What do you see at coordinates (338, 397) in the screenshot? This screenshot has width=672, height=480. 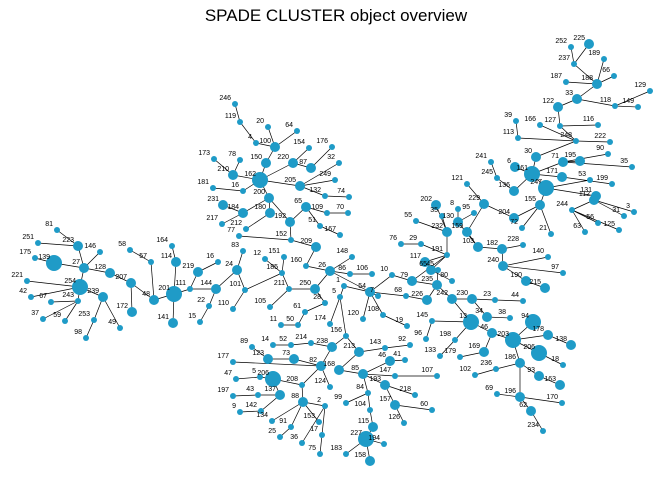 I see `node-label-99: 99` at bounding box center [338, 397].